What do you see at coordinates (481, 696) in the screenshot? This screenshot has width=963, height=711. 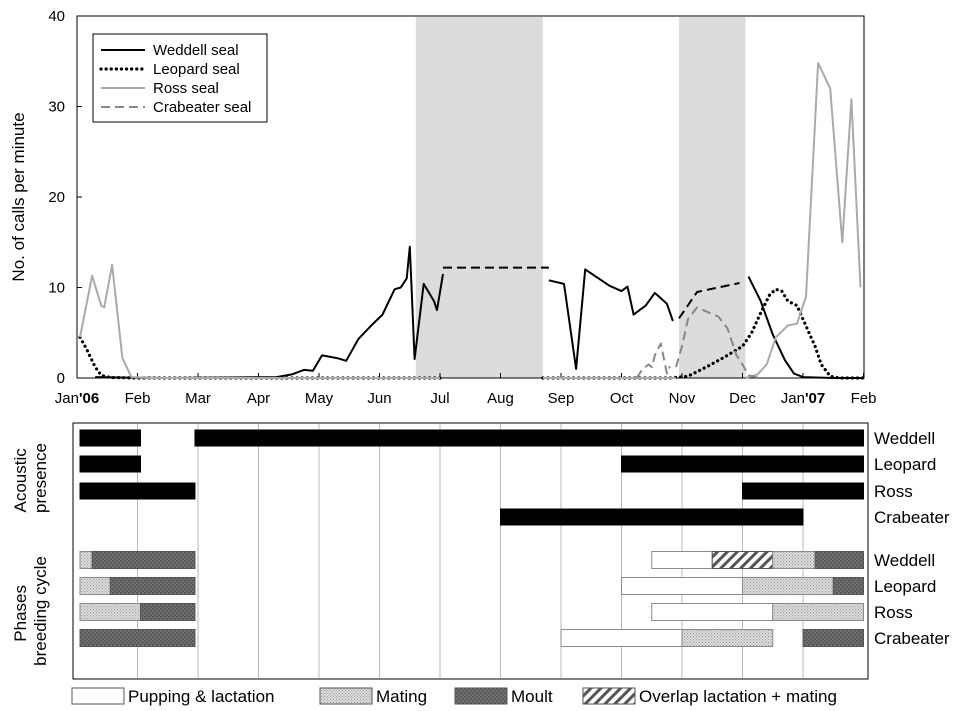 I see `legend-swatch-moult` at bounding box center [481, 696].